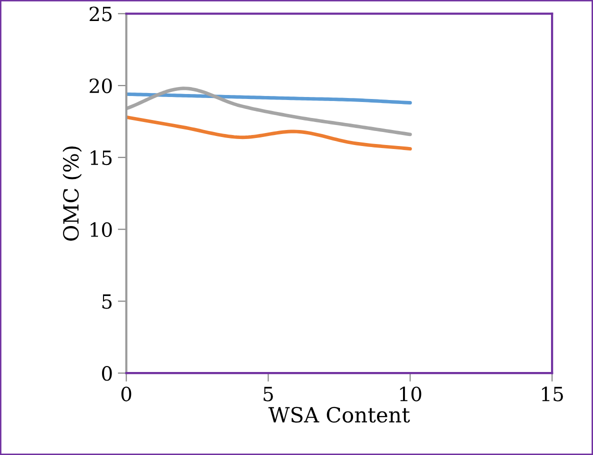 This screenshot has height=455, width=593. Describe the element at coordinates (411, 394) in the screenshot. I see `x-tick-label: 10` at that location.